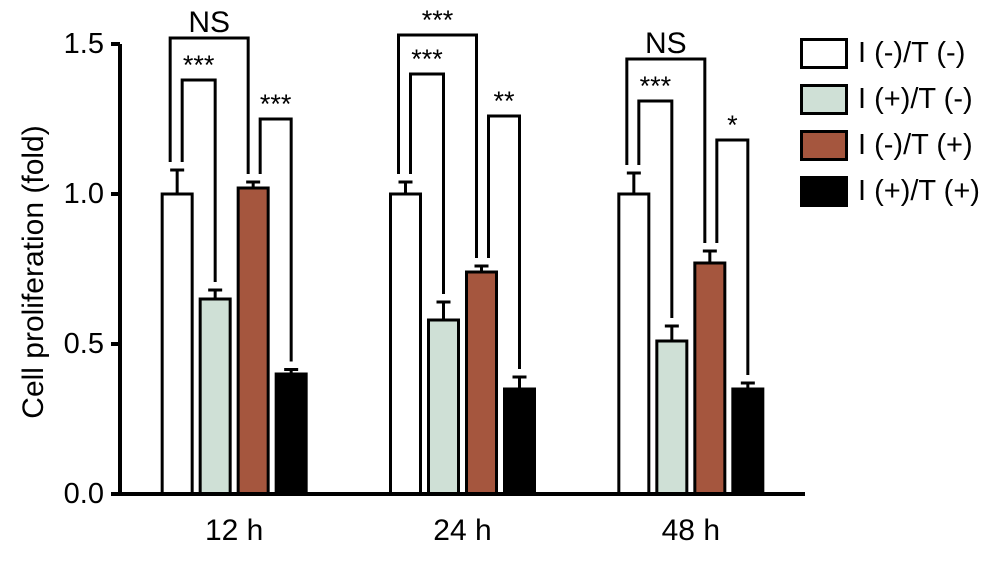  What do you see at coordinates (234, 530) in the screenshot?
I see `x-tick-label: 12 h` at bounding box center [234, 530].